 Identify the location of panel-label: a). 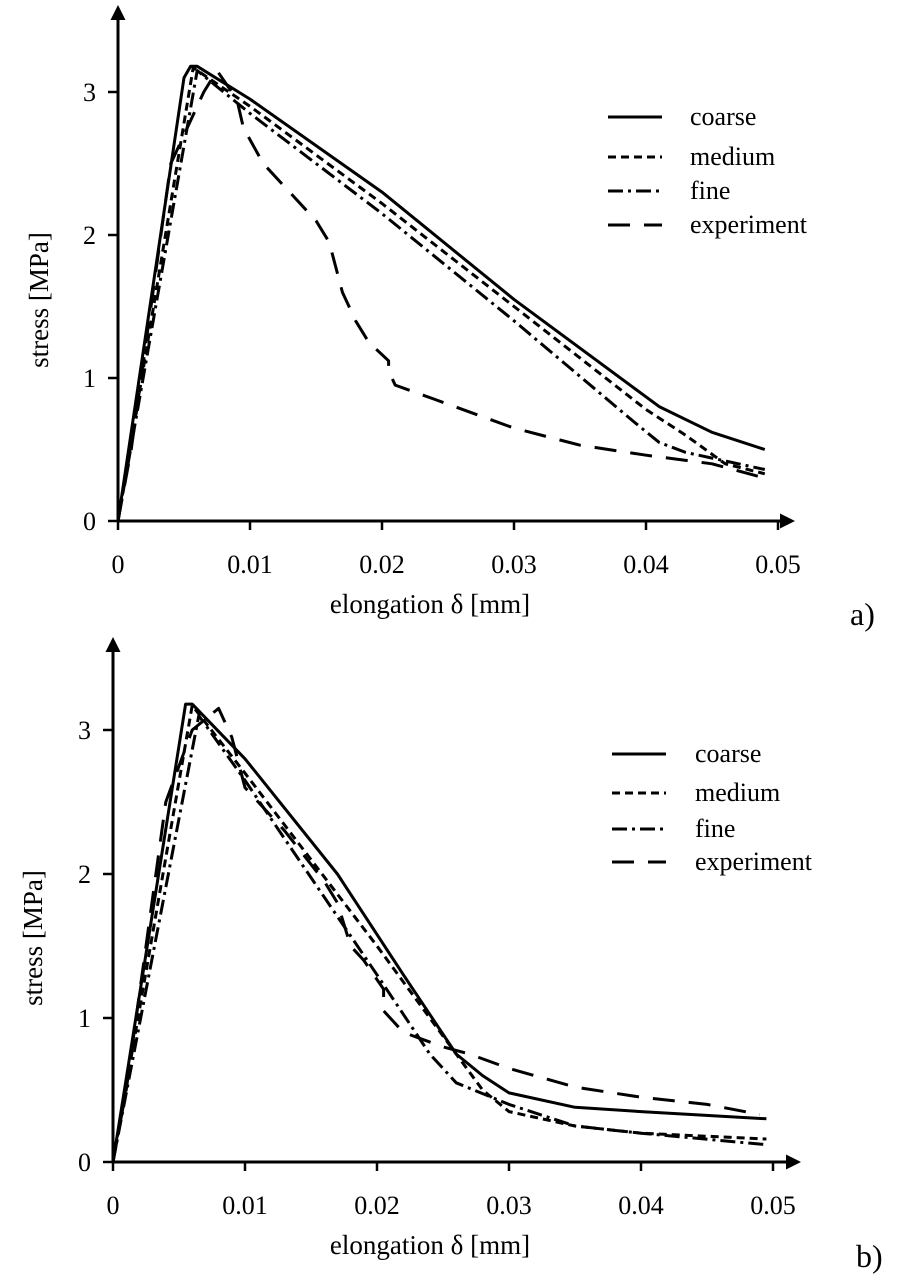
(862, 614).